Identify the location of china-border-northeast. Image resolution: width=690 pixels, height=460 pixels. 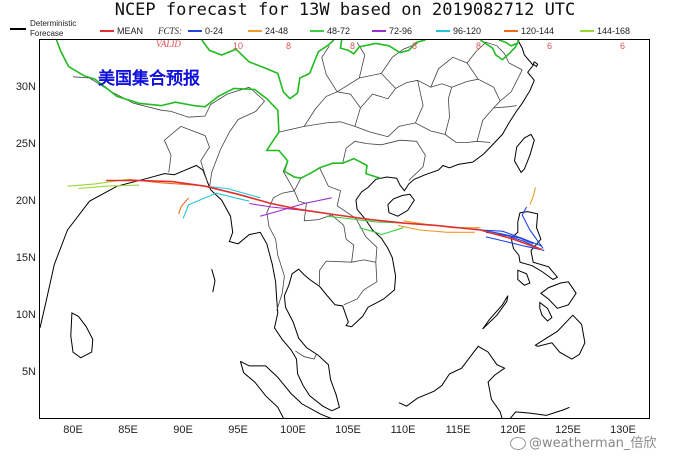
(499, 50).